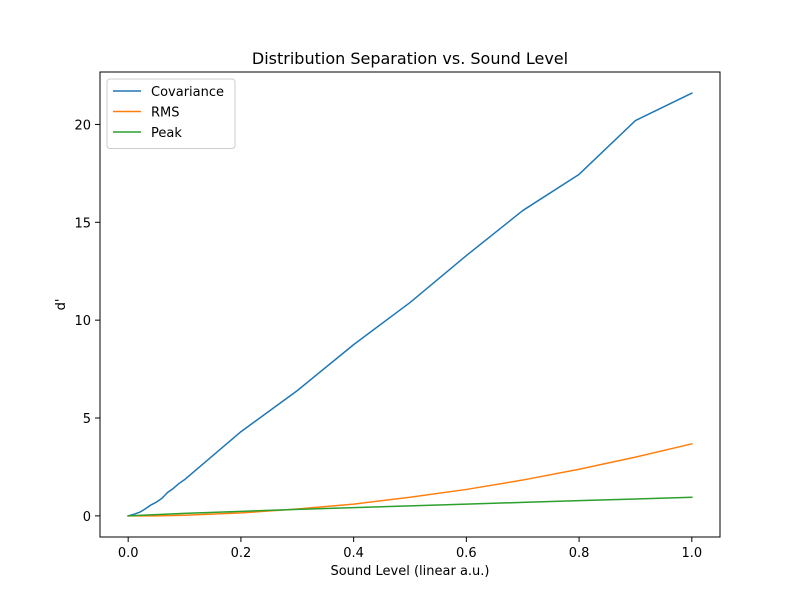 This screenshot has width=800, height=600. What do you see at coordinates (410, 479) in the screenshot?
I see `series-line-rms` at bounding box center [410, 479].